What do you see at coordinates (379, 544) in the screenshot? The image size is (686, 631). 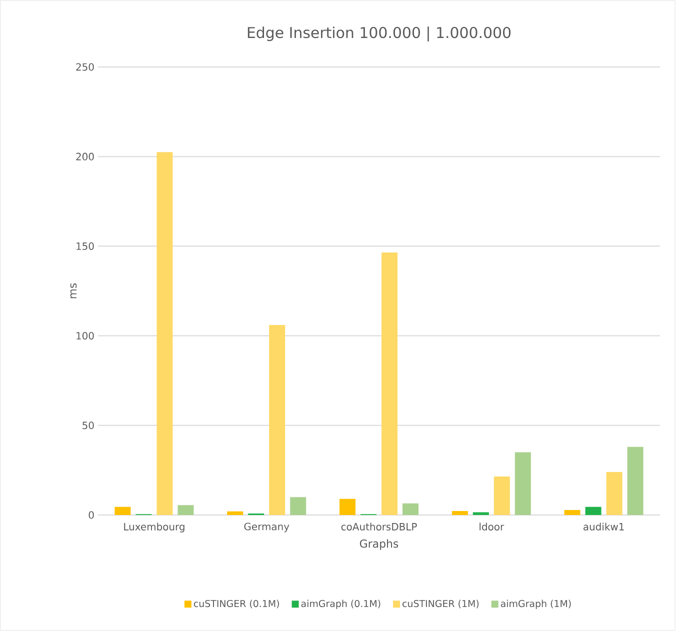 I see `x-axis-title: Graphs` at bounding box center [379, 544].